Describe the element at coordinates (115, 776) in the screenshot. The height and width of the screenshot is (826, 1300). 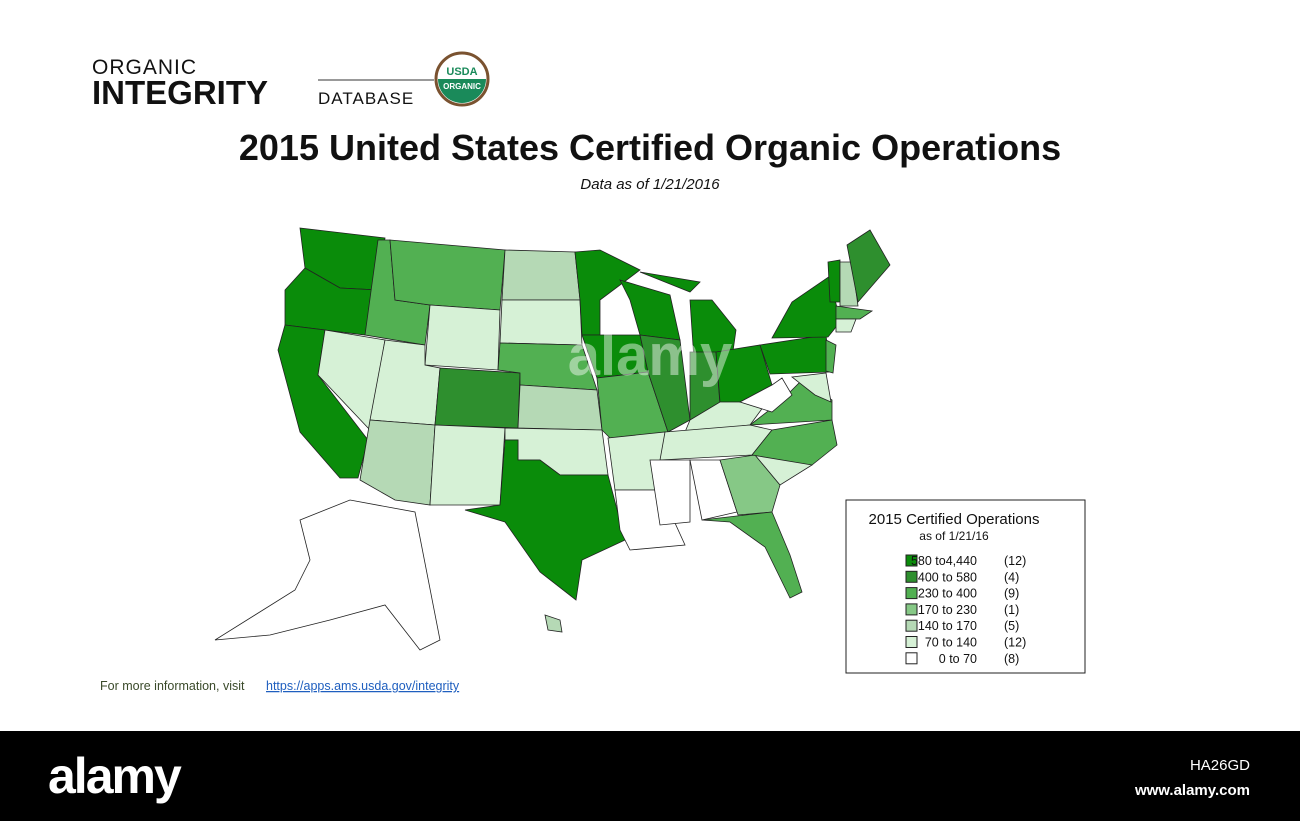
I see `brand: alamy` at that location.